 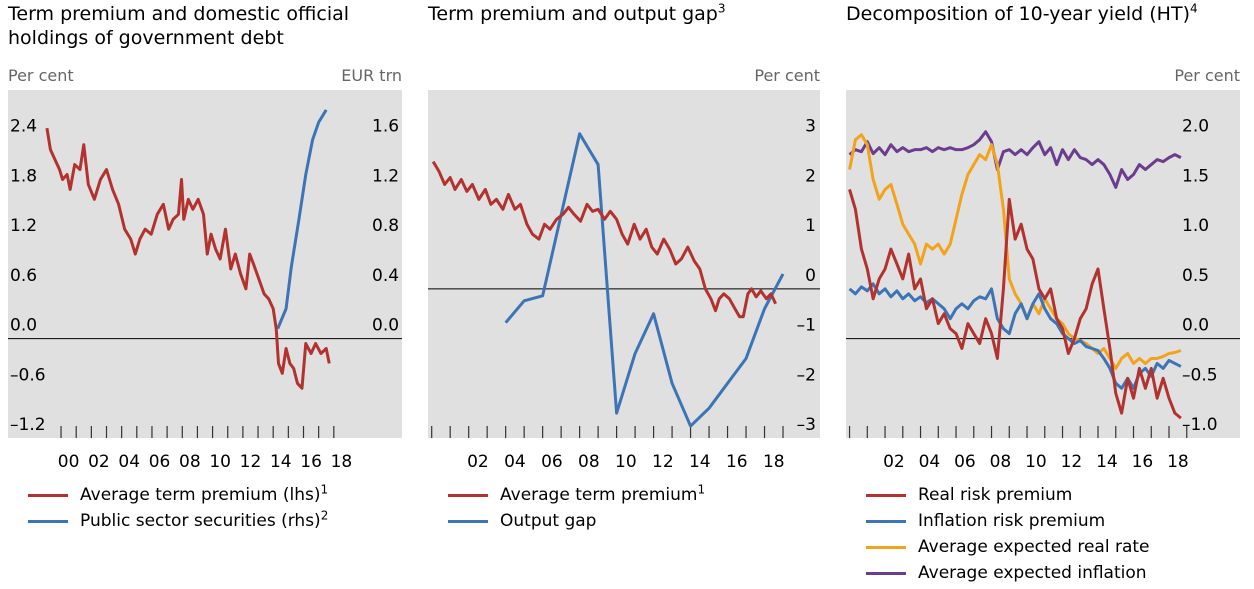 What do you see at coordinates (810, 226) in the screenshot?
I see `y-tick-label: 1` at bounding box center [810, 226].